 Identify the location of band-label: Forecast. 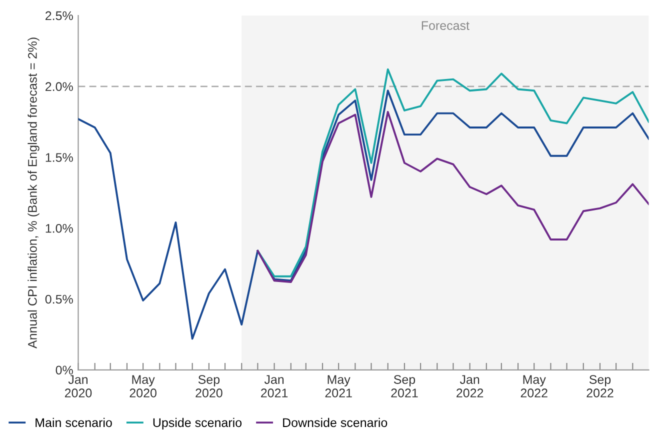
(446, 25).